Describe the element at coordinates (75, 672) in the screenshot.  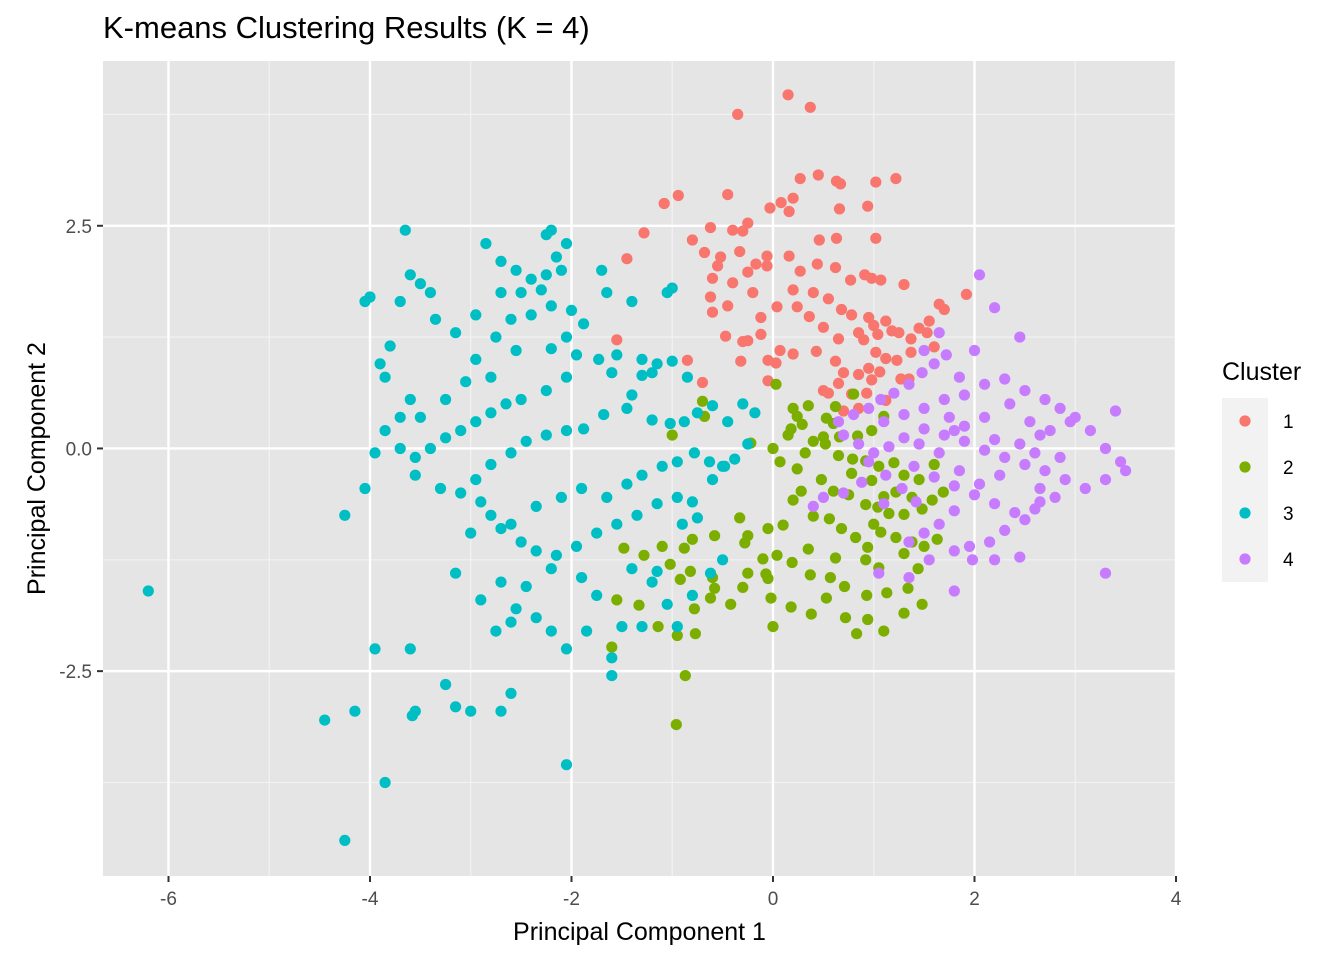
I see `y-tick-label: -2.5` at that location.